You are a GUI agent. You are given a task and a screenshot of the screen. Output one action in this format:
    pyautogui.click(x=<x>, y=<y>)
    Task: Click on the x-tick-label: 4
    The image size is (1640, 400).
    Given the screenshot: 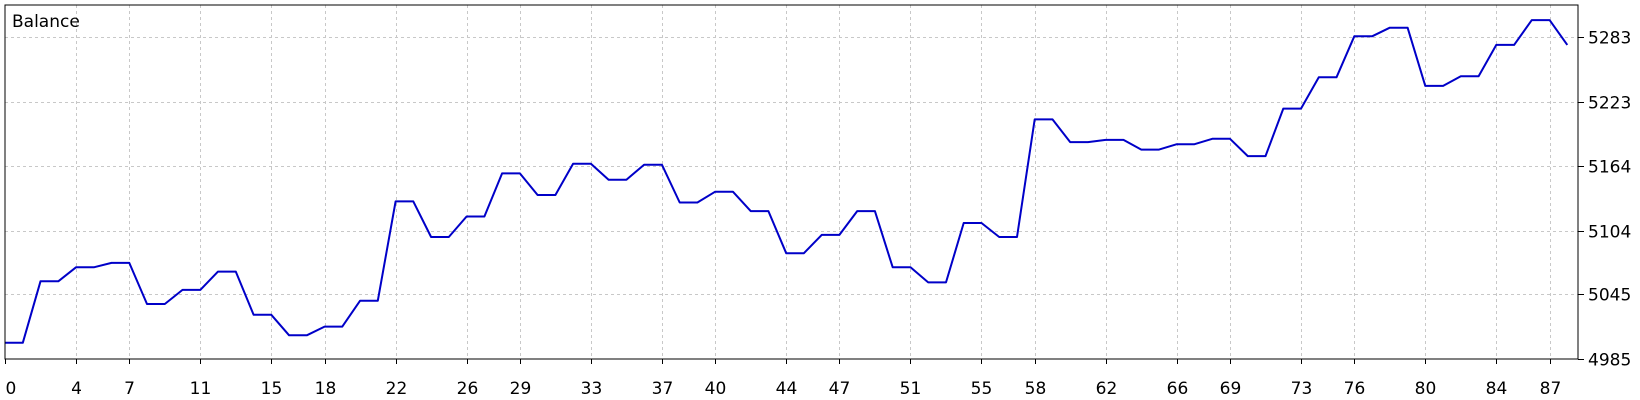 What is the action you would take?
    pyautogui.click(x=76, y=389)
    